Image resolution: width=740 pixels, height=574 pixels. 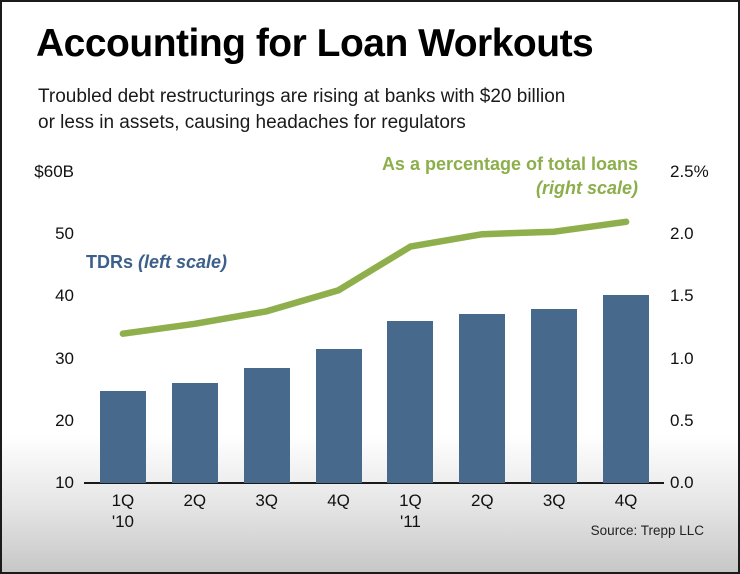 I want to click on left-axis-tick-label: 20, so click(x=64, y=420).